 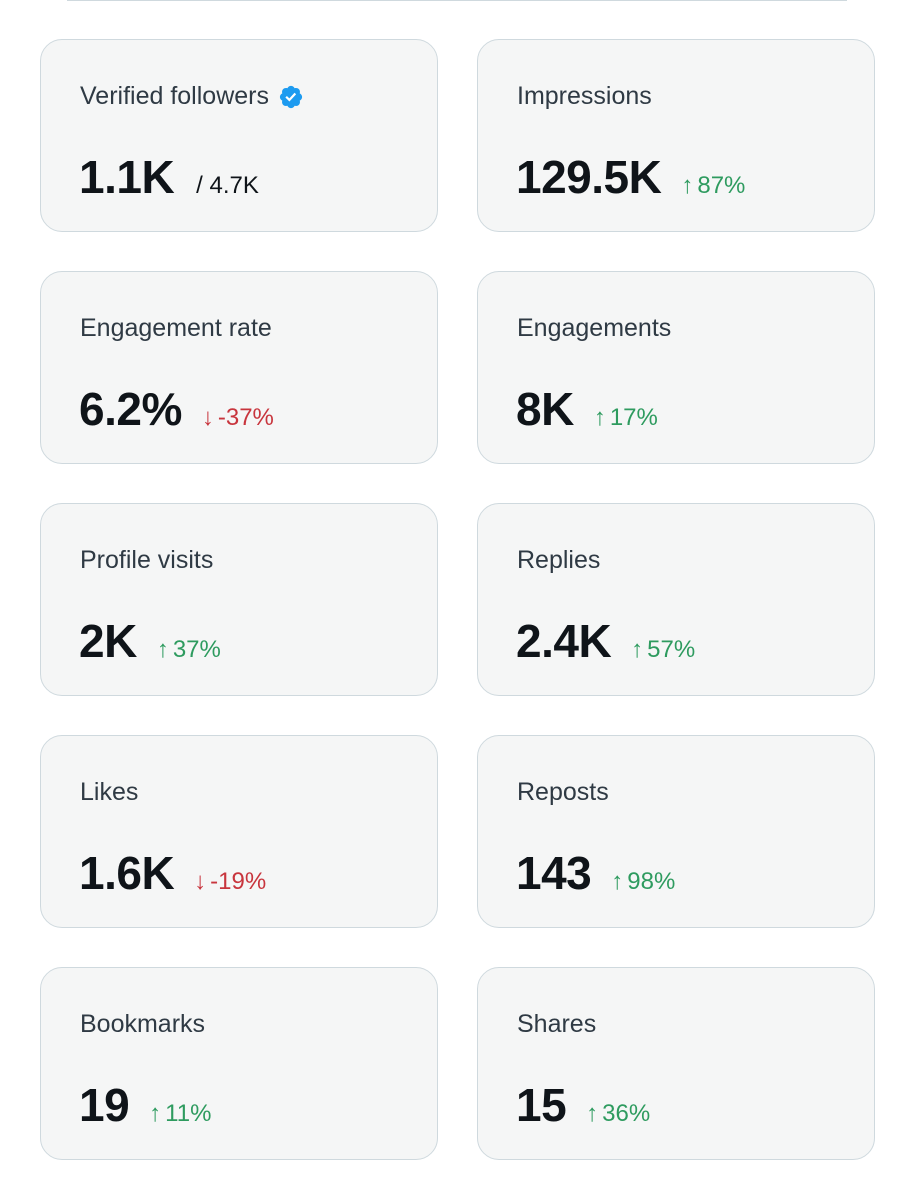 I want to click on top-divider, so click(x=457, y=0).